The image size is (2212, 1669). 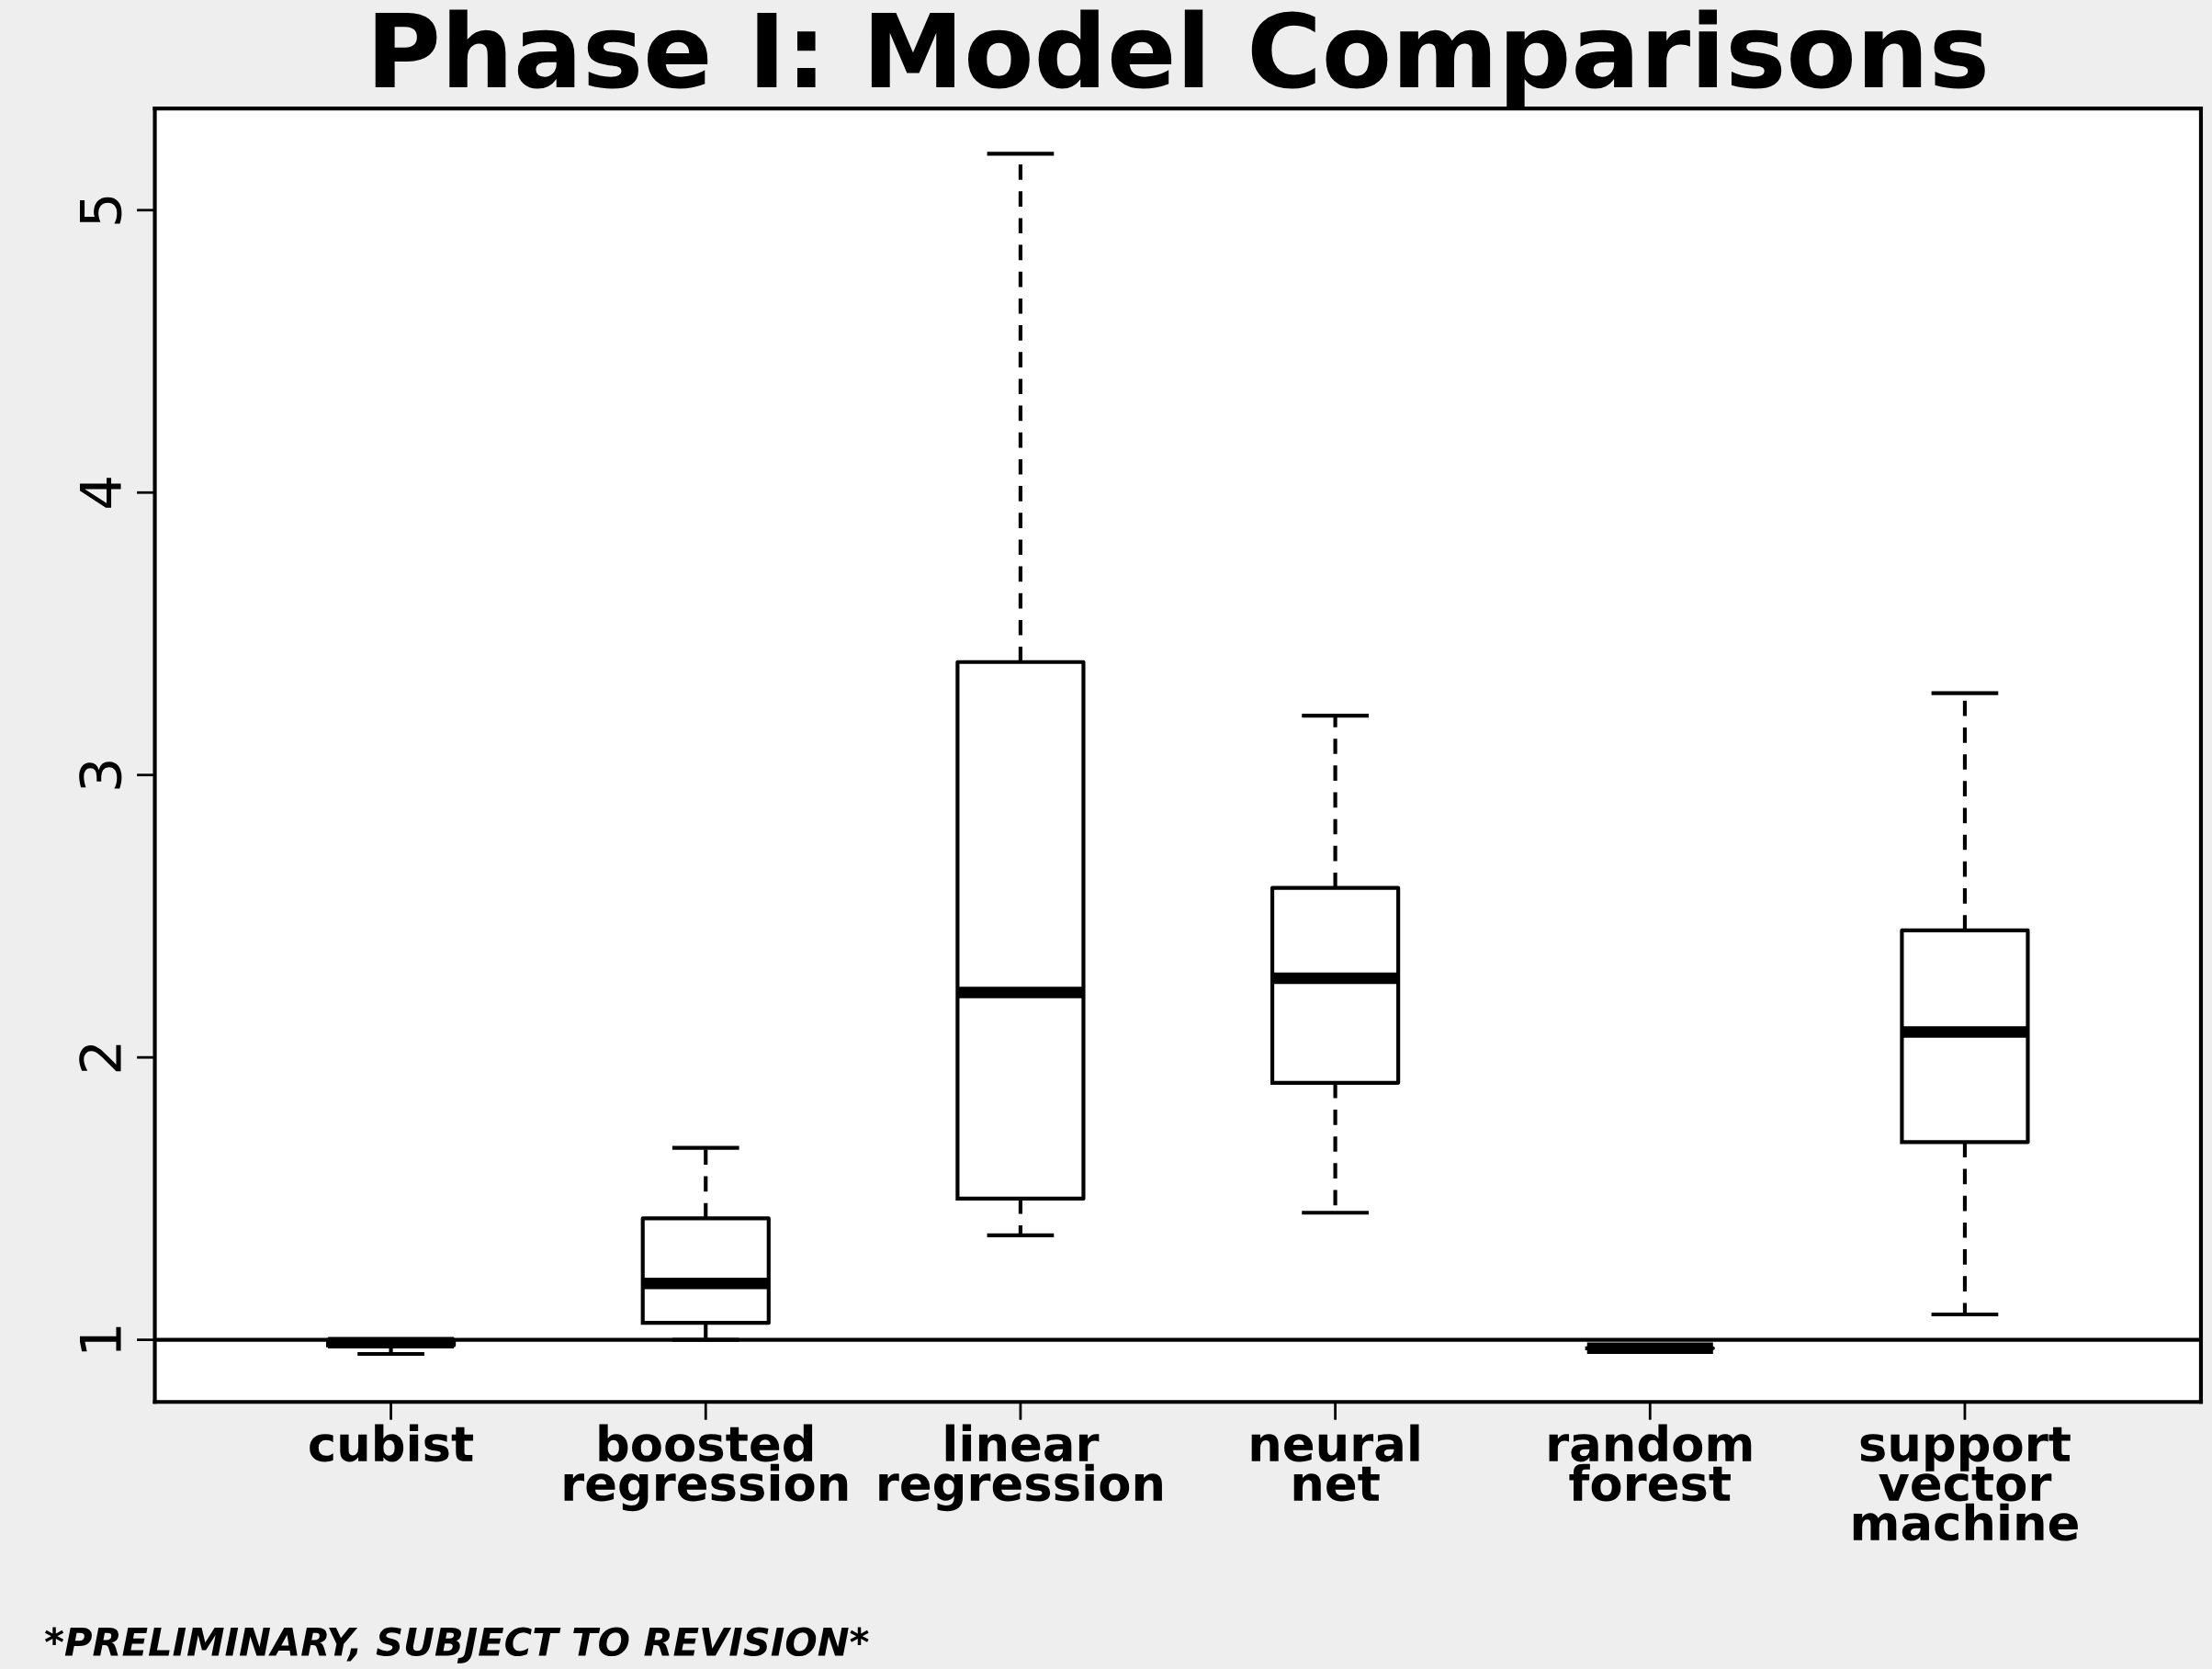 I want to click on x-tick-label: linear regression, so click(x=1021, y=1468).